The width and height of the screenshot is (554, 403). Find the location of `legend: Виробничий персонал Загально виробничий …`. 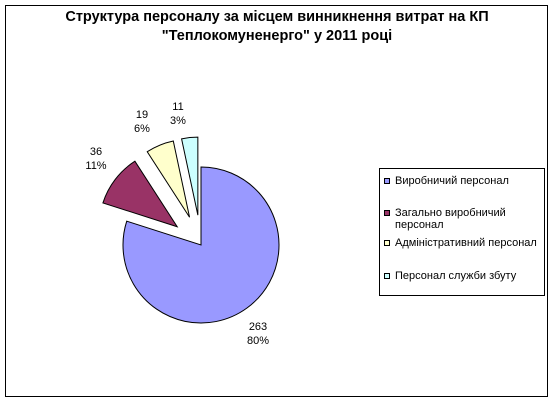

legend: Виробничий персонал Загально виробничий … is located at coordinates (462, 232).